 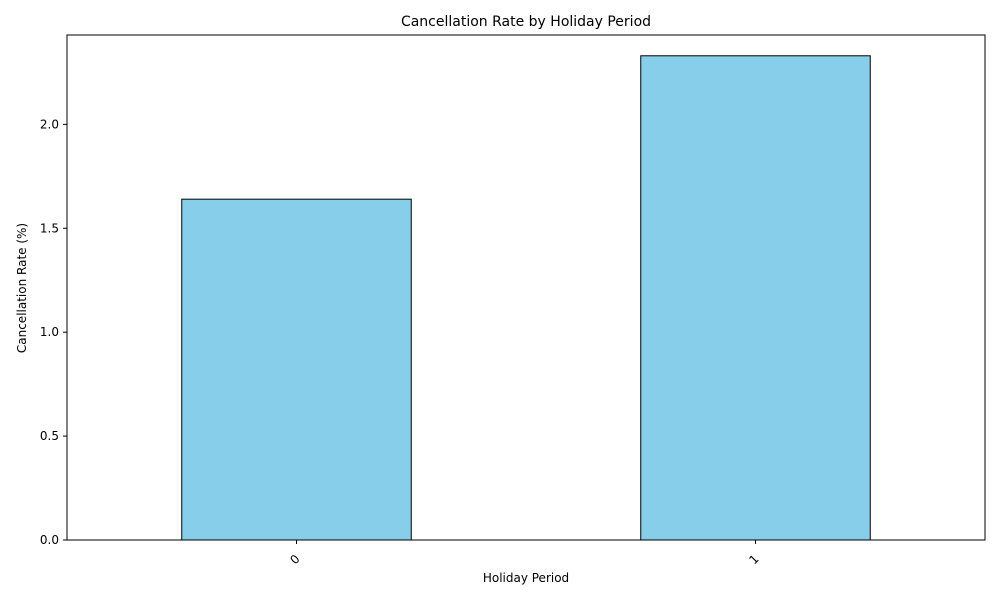 What do you see at coordinates (294, 559) in the screenshot?
I see `x-tick-label-0: 0` at bounding box center [294, 559].